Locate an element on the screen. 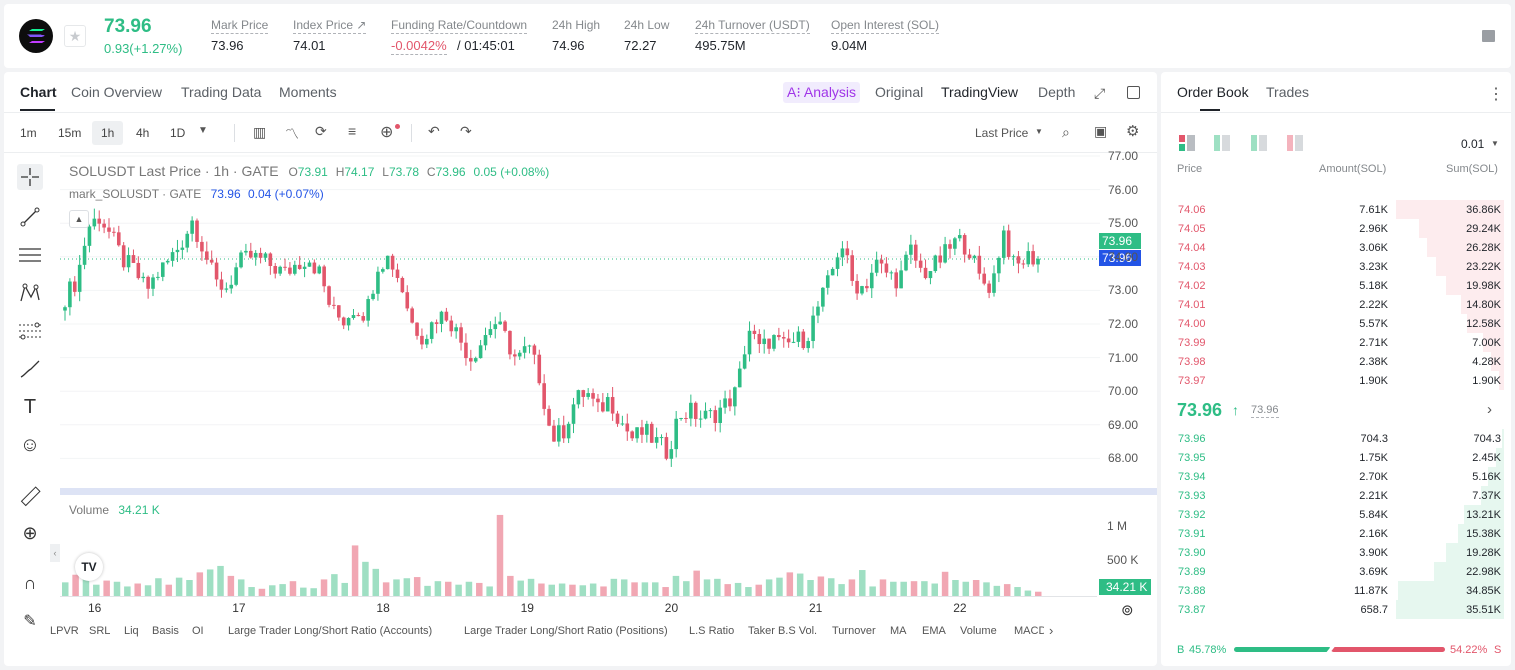 This screenshot has height=670, width=1515. templates-icon: ≡ is located at coordinates (352, 131).